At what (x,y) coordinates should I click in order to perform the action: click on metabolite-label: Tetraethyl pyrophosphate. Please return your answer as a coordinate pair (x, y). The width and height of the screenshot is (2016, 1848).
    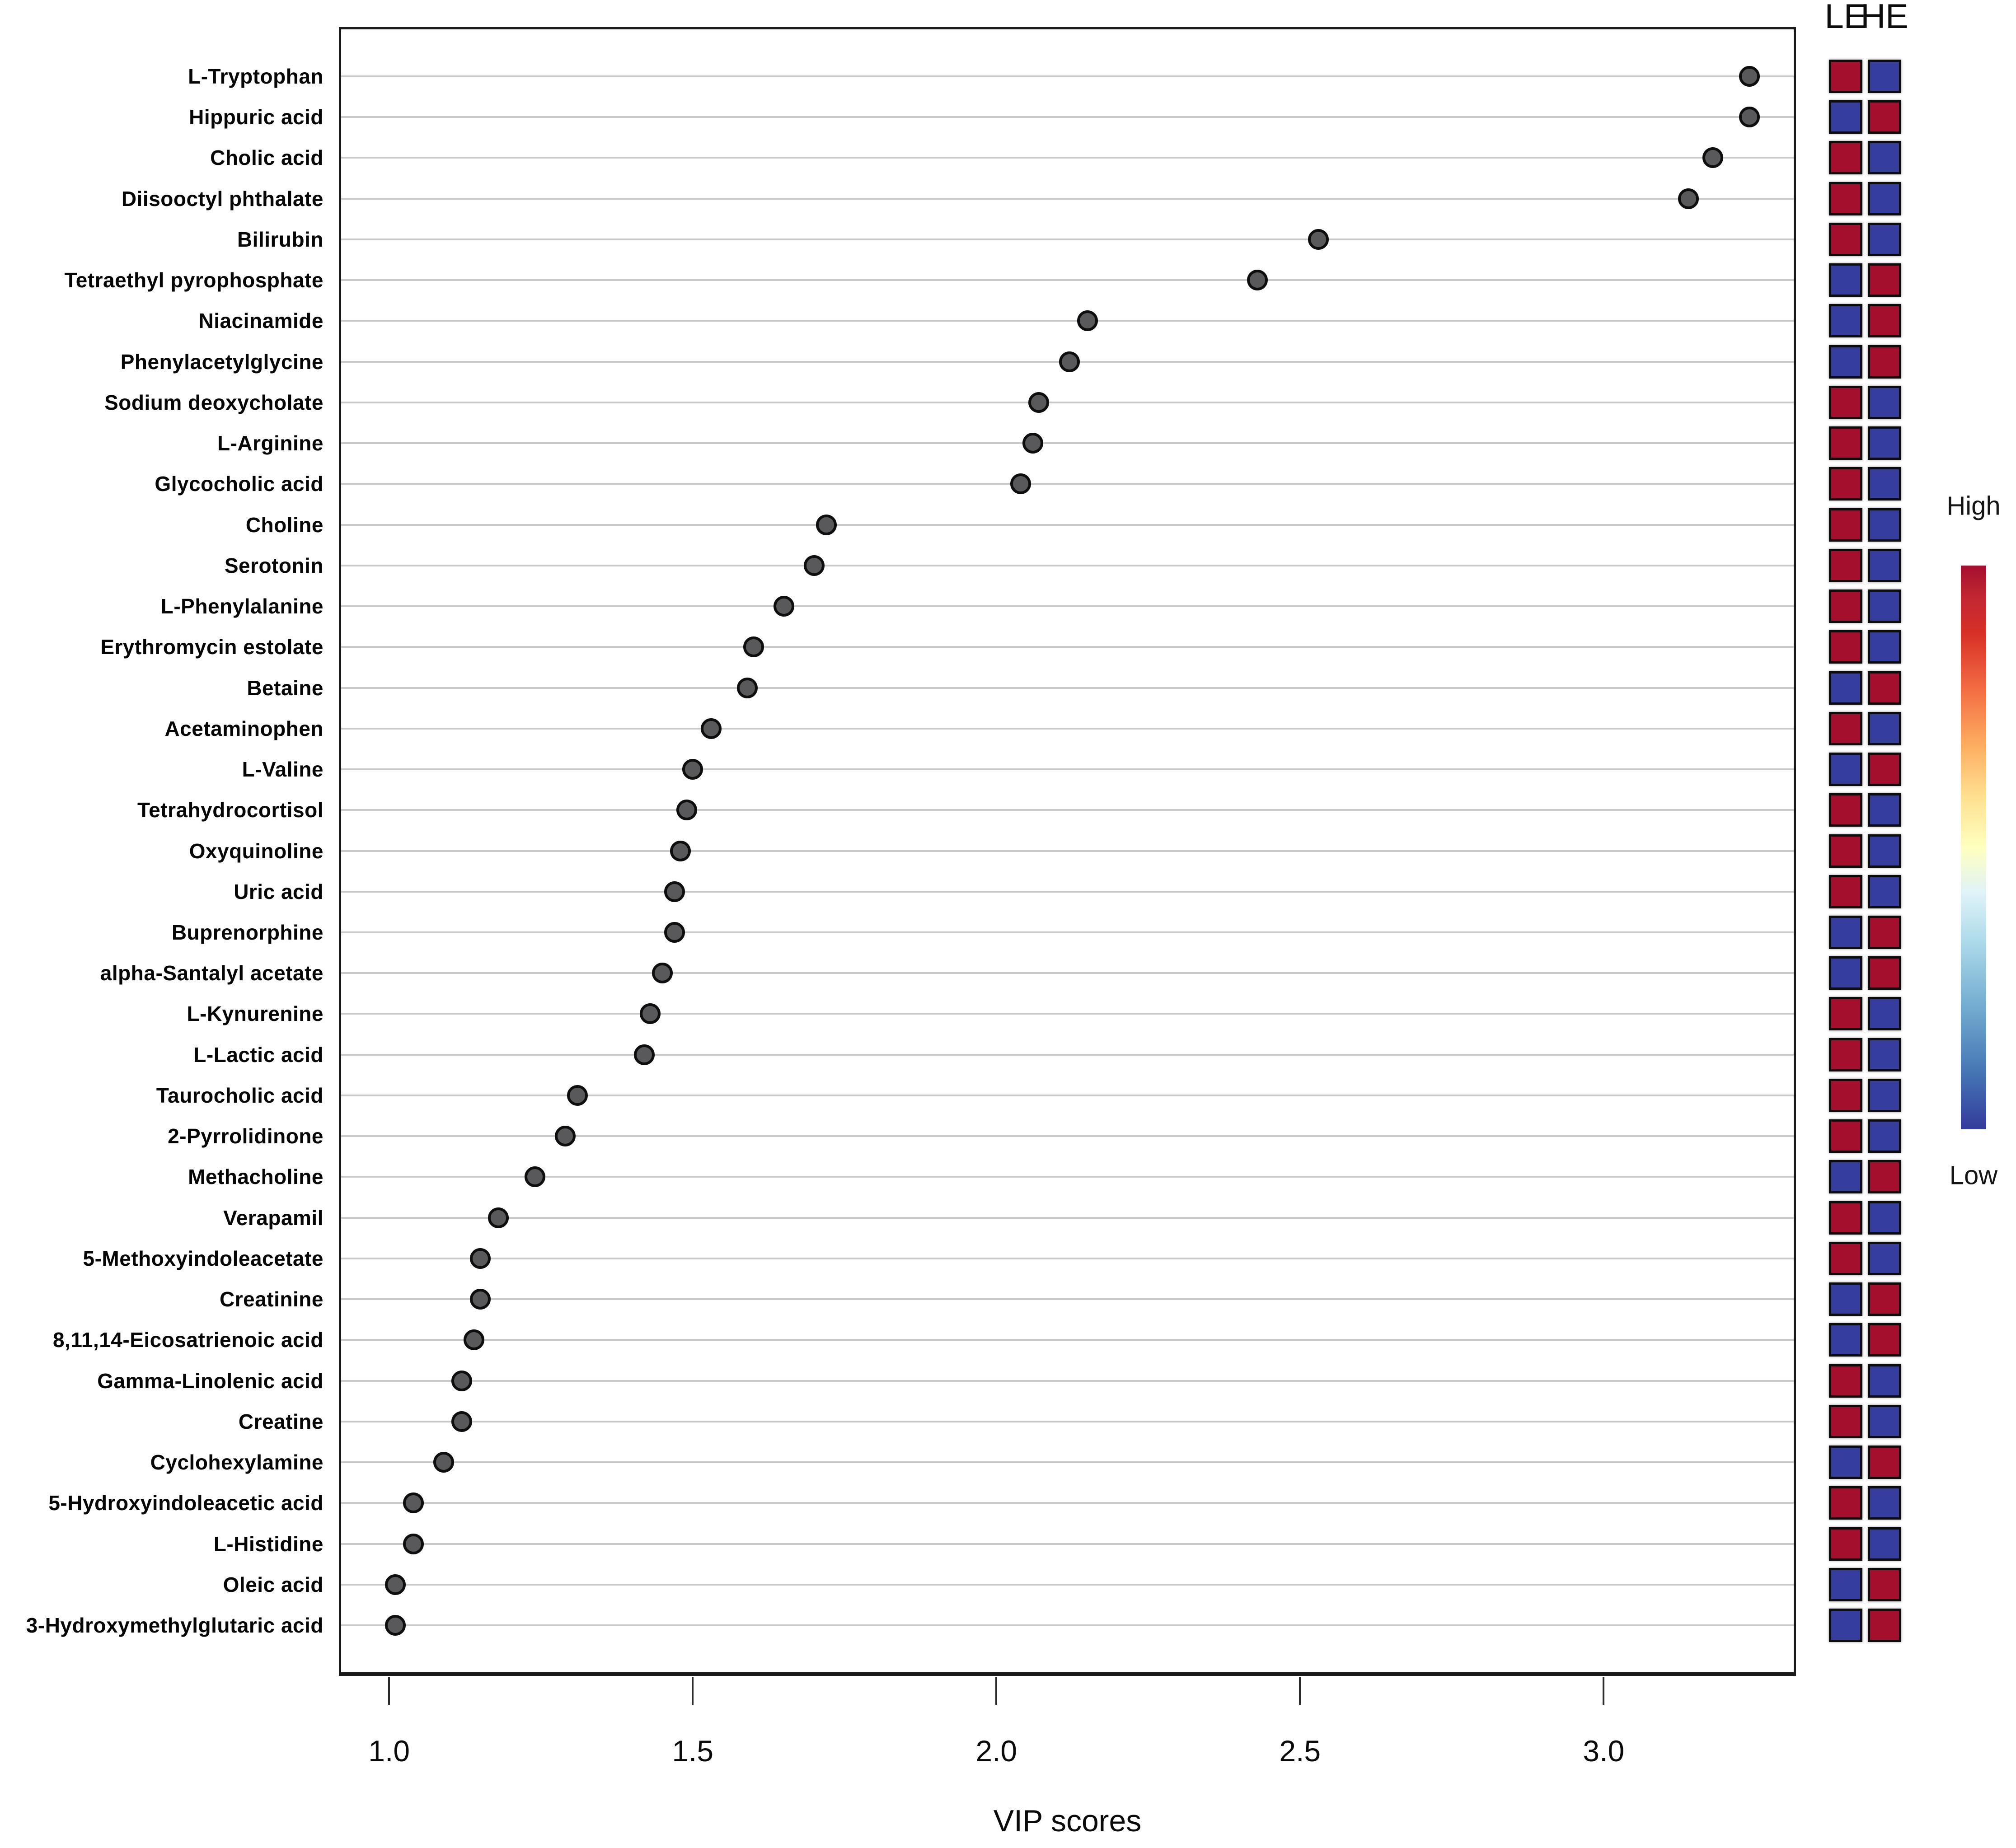
    Looking at the image, I should click on (193, 280).